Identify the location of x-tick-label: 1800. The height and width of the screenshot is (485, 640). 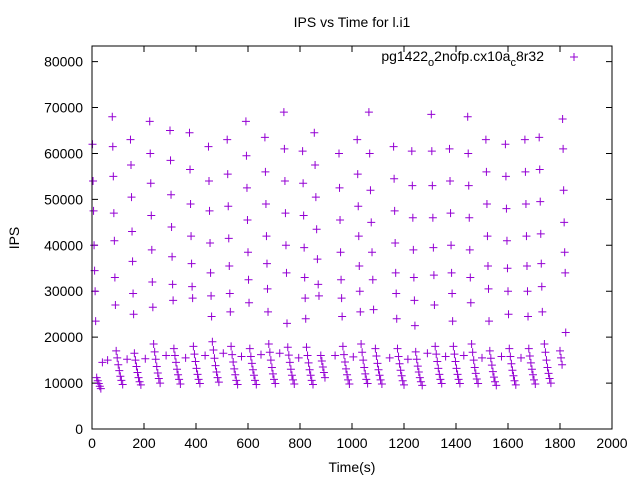
(559, 443).